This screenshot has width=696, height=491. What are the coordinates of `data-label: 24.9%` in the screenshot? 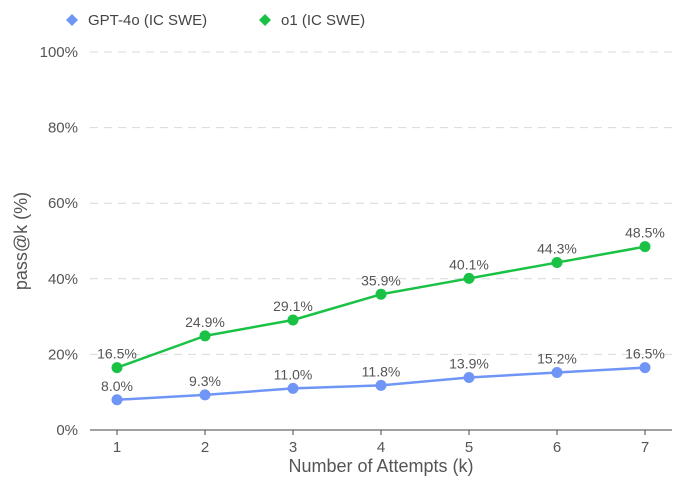 It's located at (205, 322).